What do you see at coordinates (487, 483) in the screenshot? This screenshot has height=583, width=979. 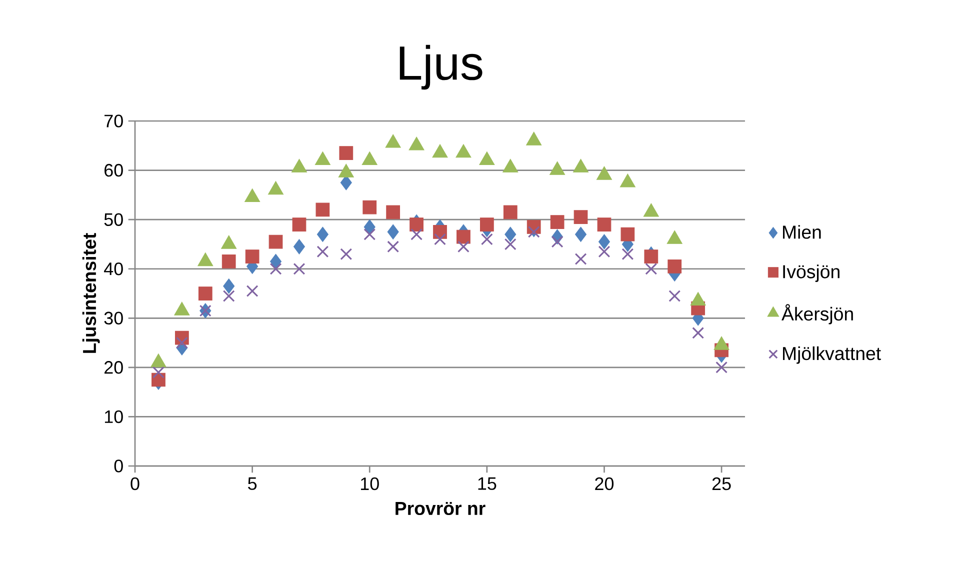 I see `x-tick-label: 15` at bounding box center [487, 483].